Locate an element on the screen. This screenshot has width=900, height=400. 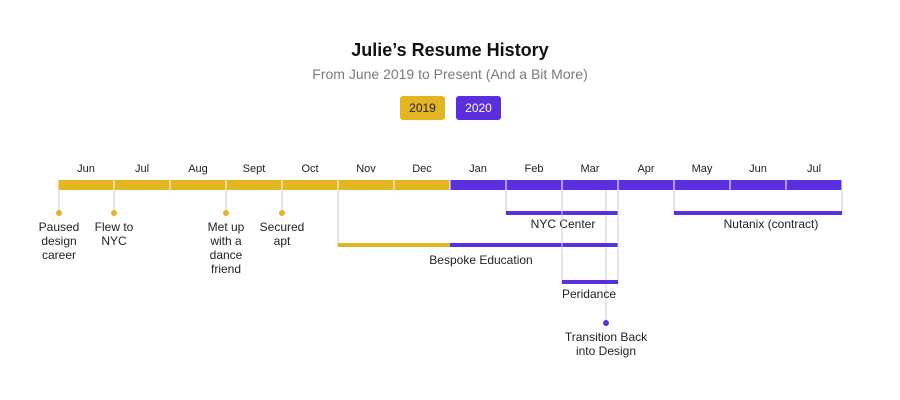
legend-chip-2019: 2019 is located at coordinates (422, 108).